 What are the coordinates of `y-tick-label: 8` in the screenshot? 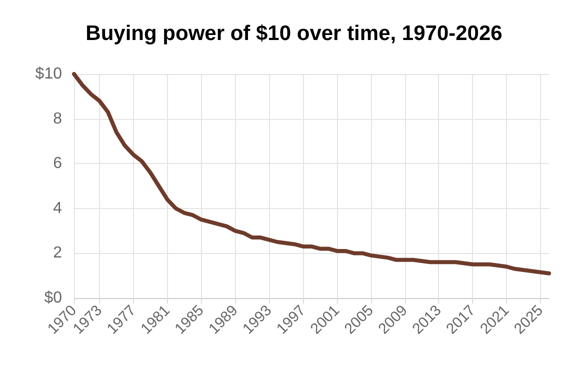 It's located at (57, 119).